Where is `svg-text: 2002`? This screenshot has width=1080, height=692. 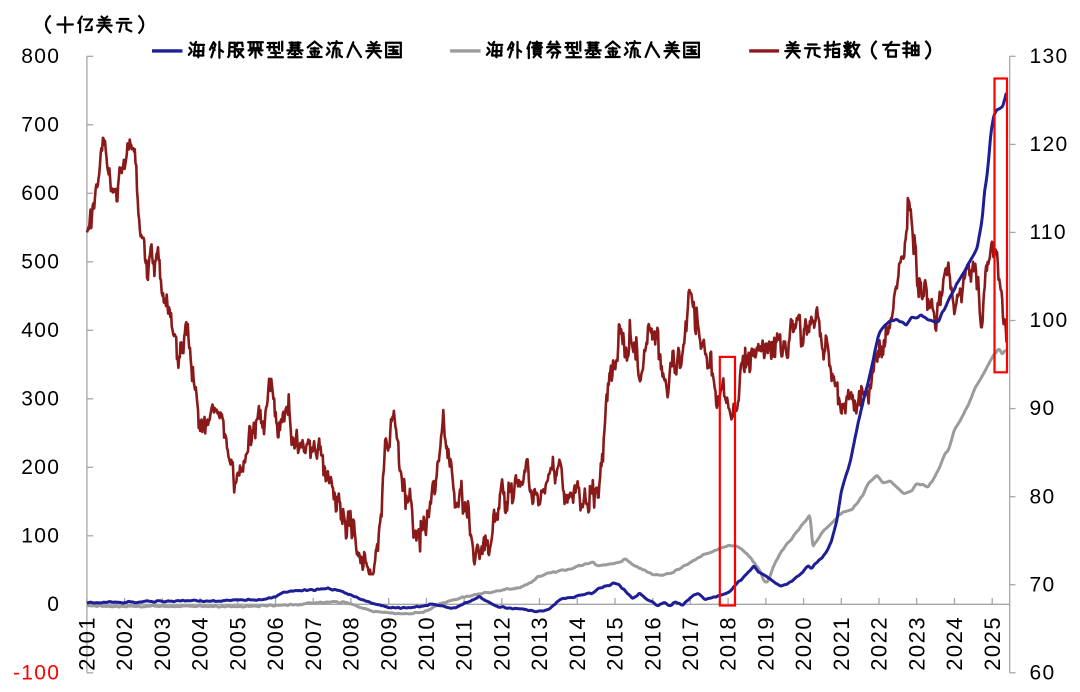 svg-text: 2002 is located at coordinates (124, 643).